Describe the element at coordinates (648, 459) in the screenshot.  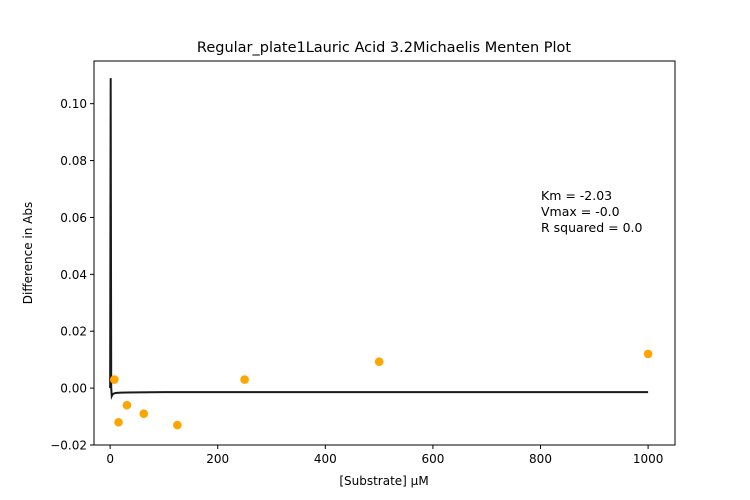
I see `x-tick-label: 1000` at that location.